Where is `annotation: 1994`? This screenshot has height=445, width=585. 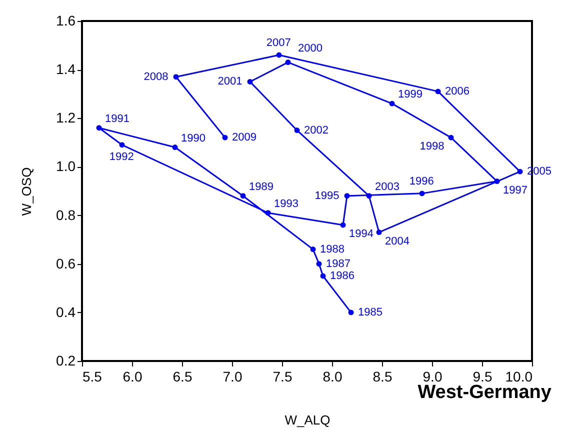
annotation: 1994 is located at coordinates (361, 234).